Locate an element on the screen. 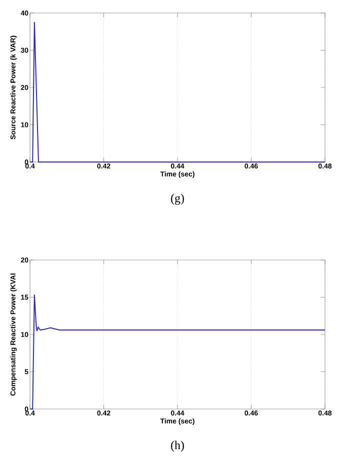  text: (g) is located at coordinates (177, 199).